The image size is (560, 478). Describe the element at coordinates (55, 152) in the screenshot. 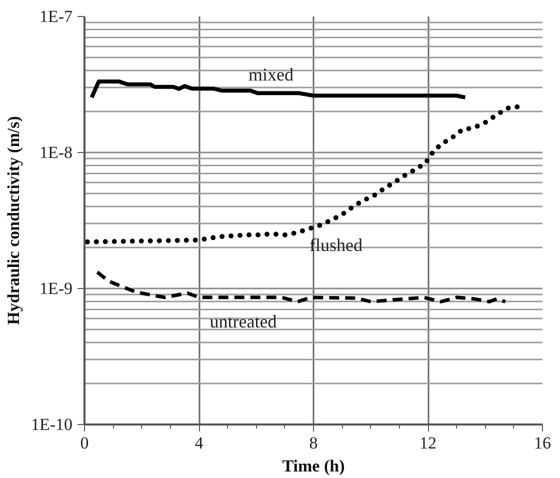

I see `y-tick-label: 1E-8` at that location.